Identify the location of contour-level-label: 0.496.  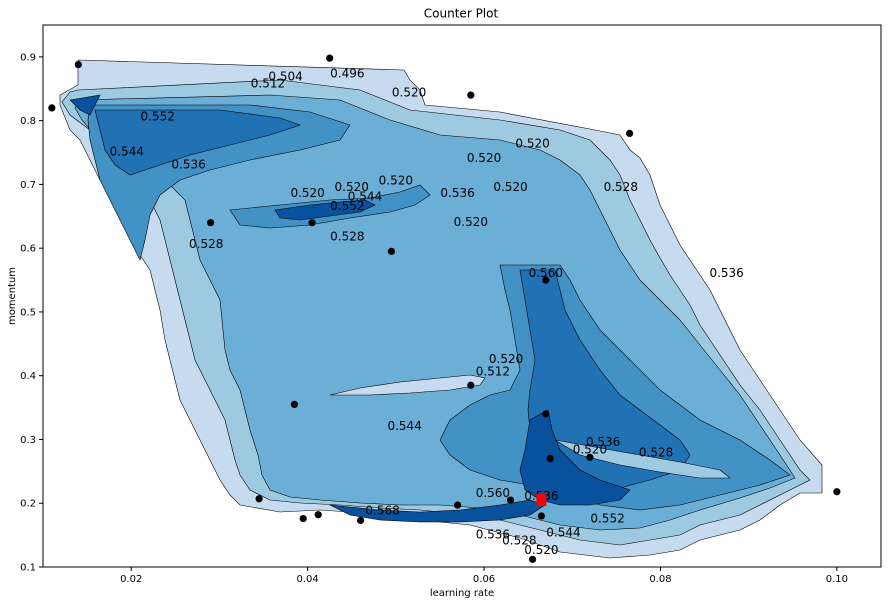
(347, 73).